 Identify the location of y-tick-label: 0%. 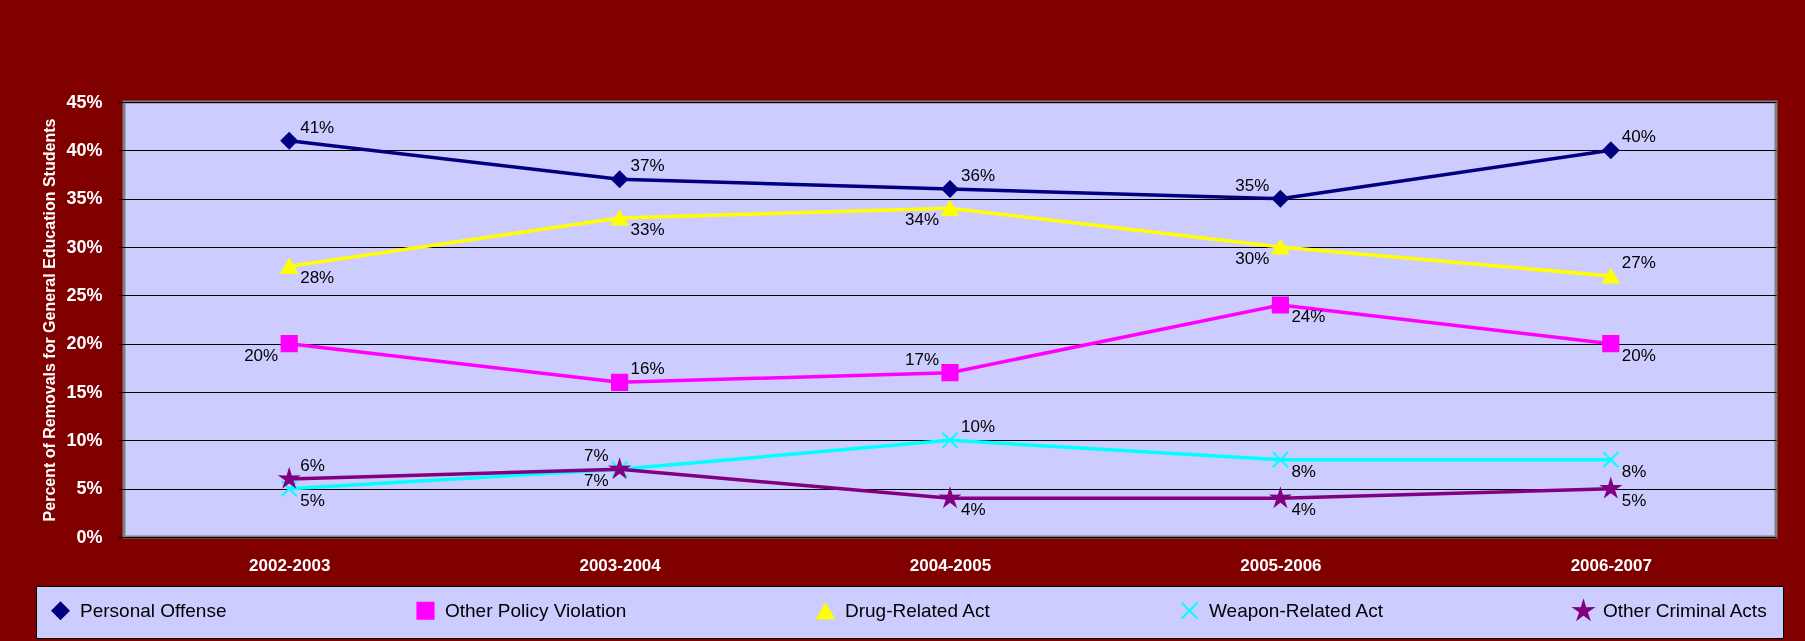
(89, 536).